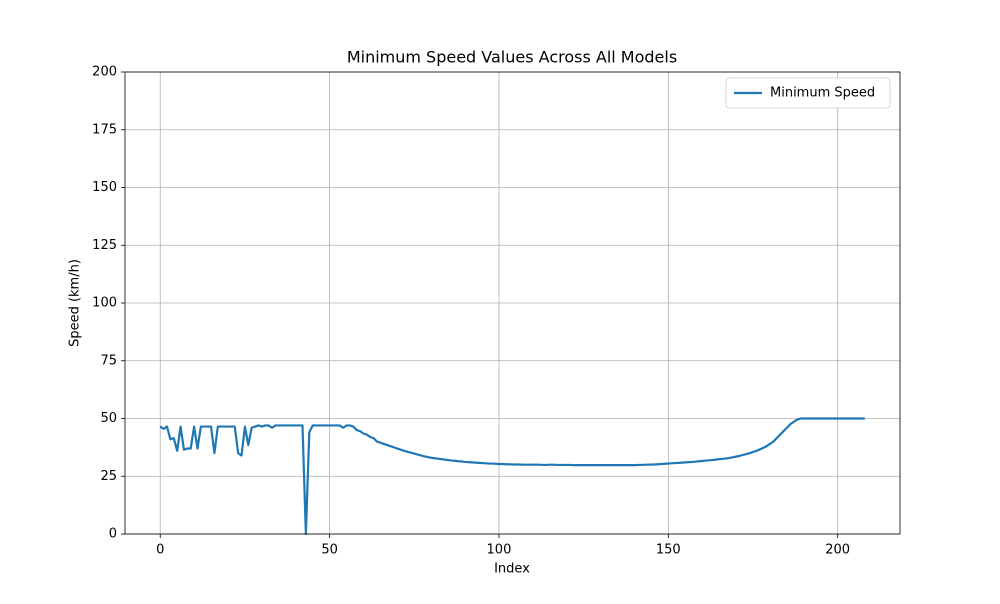 This screenshot has width=1000, height=604. I want to click on x-axis-label: Index, so click(512, 569).